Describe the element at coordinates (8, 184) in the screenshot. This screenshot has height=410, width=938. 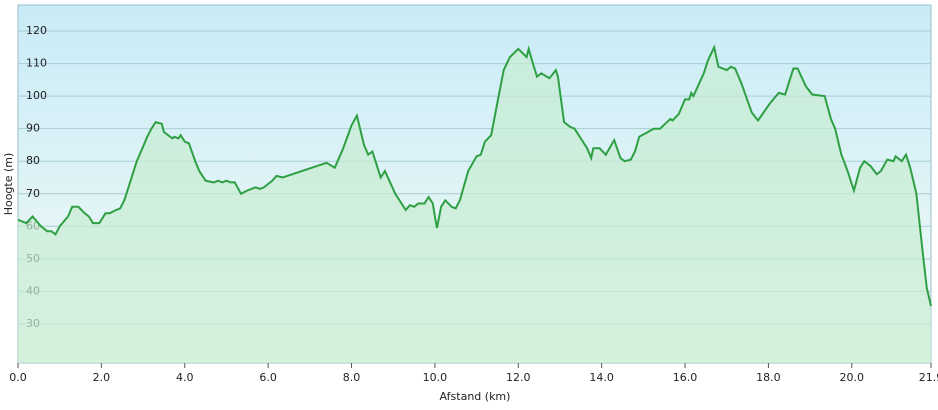
I see `y-axis-label: Hoogte (m)` at that location.